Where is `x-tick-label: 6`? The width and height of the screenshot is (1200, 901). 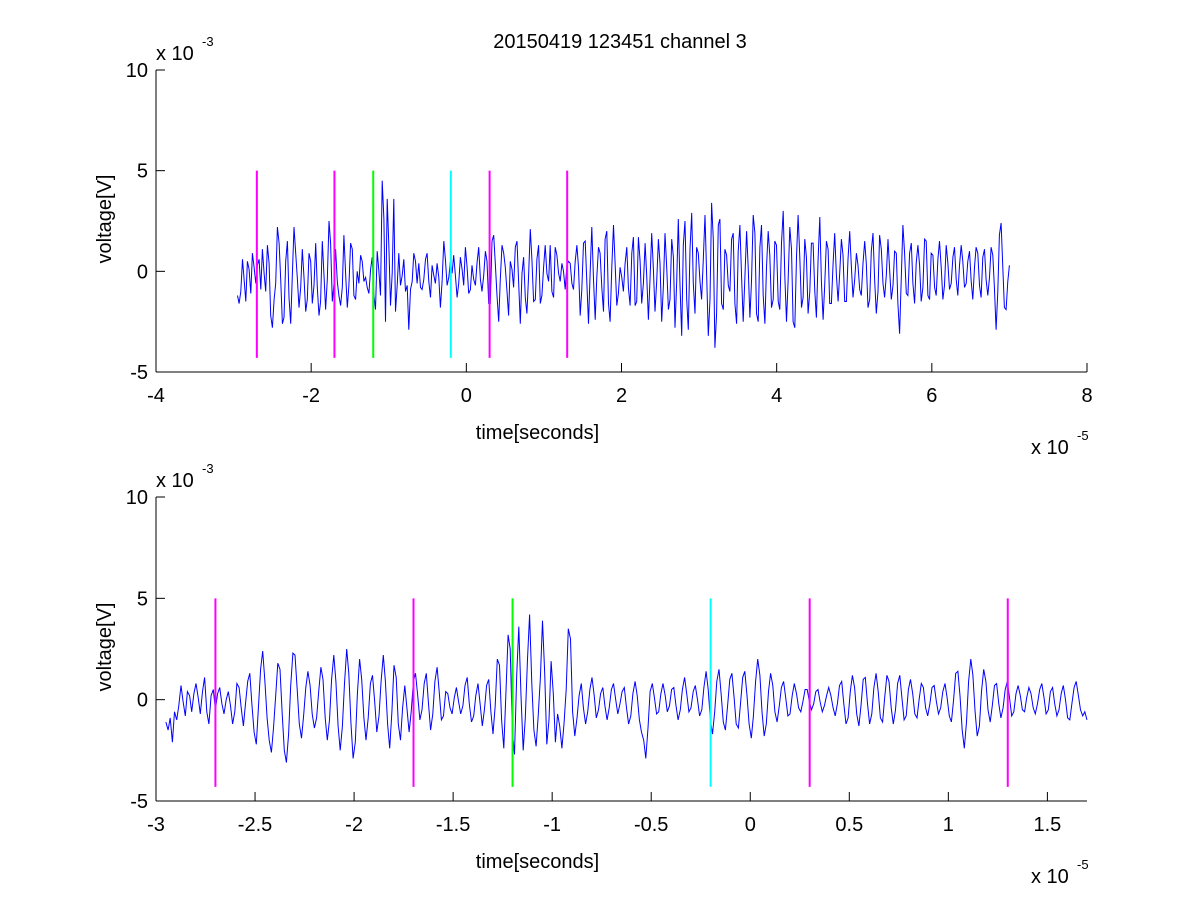
x-tick-label: 6 is located at coordinates (931, 396).